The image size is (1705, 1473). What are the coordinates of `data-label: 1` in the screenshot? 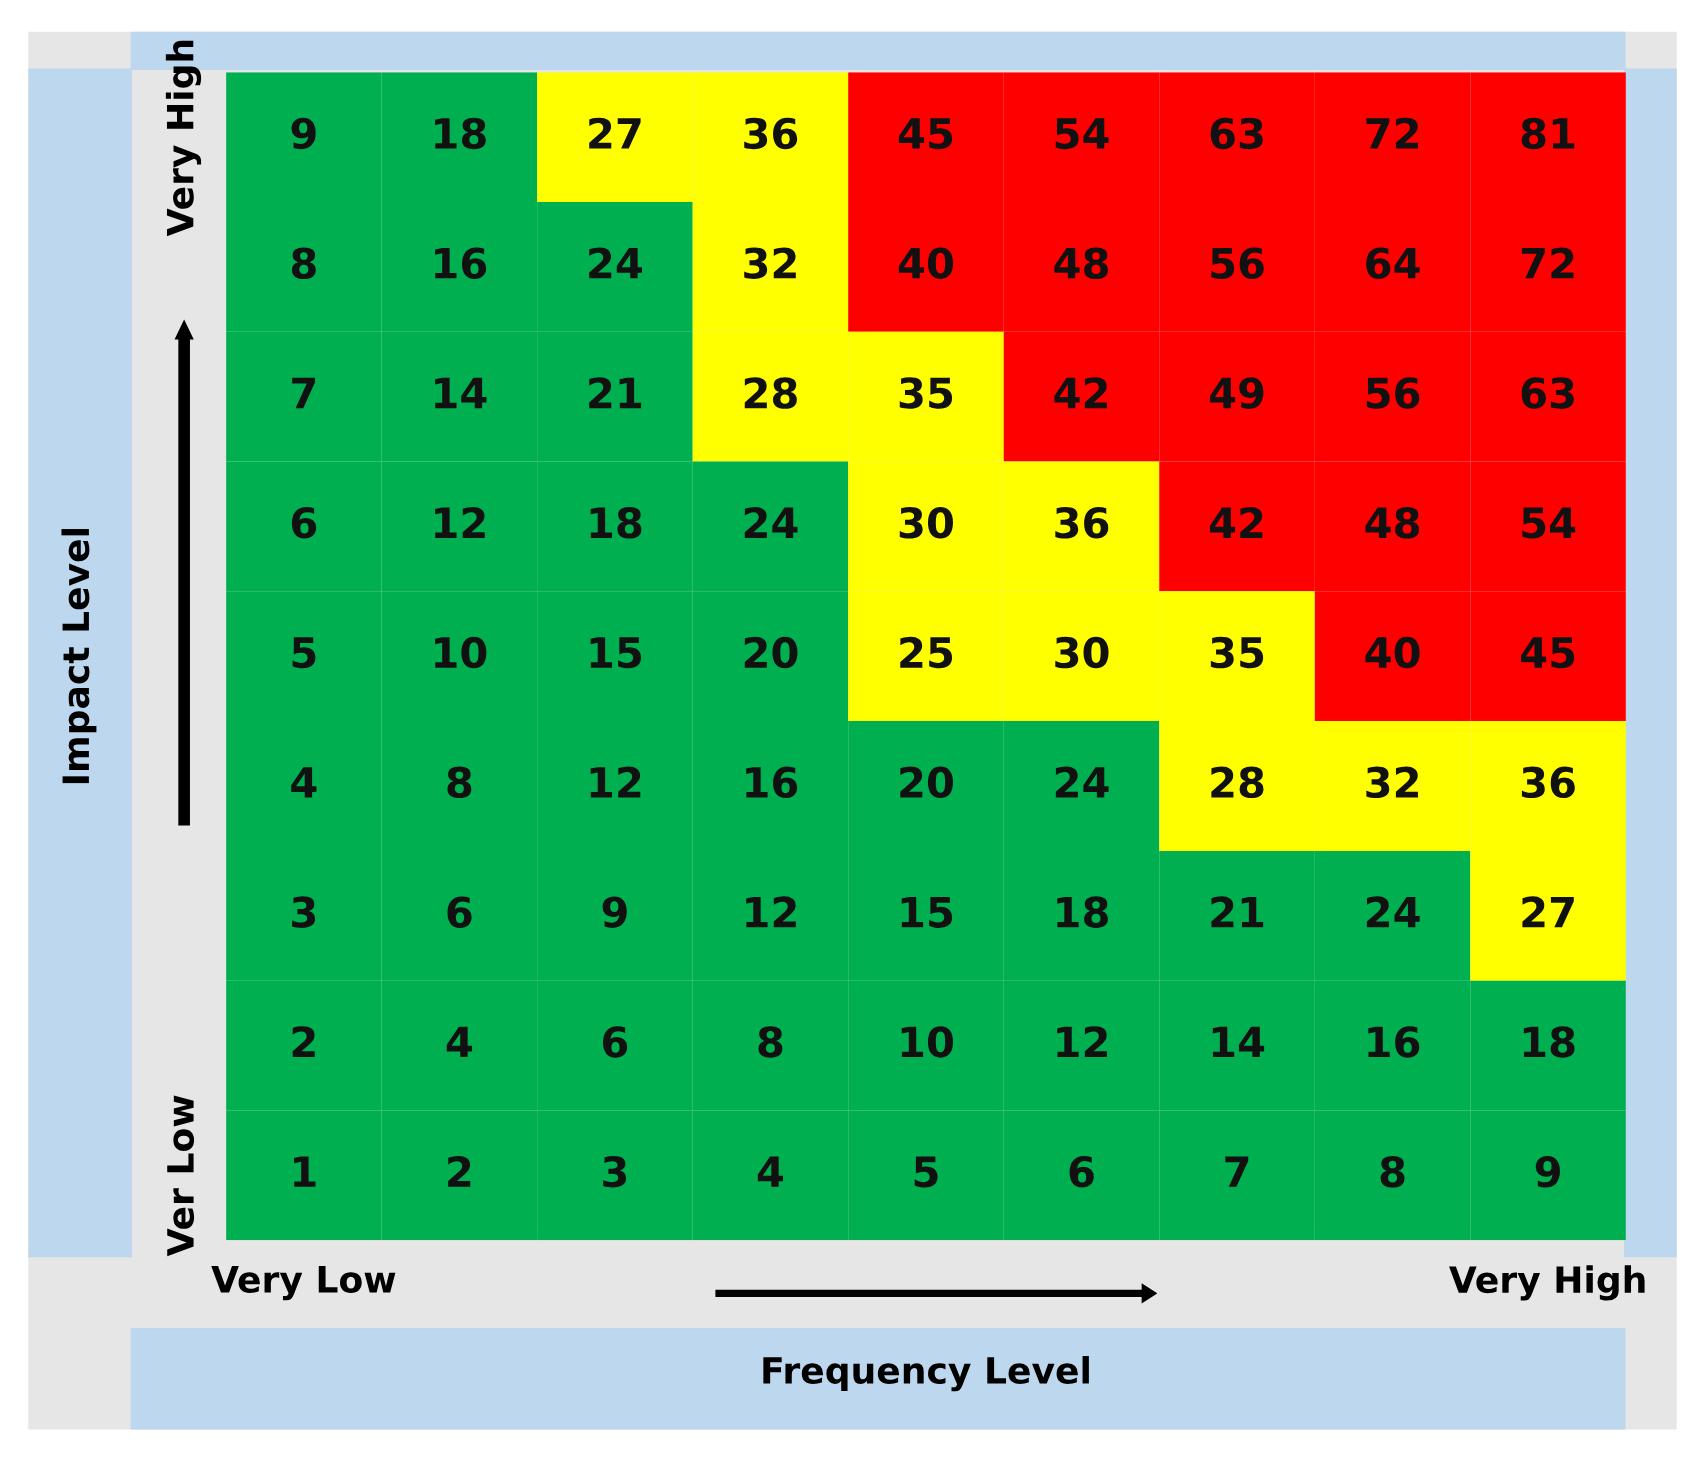 It's located at (305, 1171).